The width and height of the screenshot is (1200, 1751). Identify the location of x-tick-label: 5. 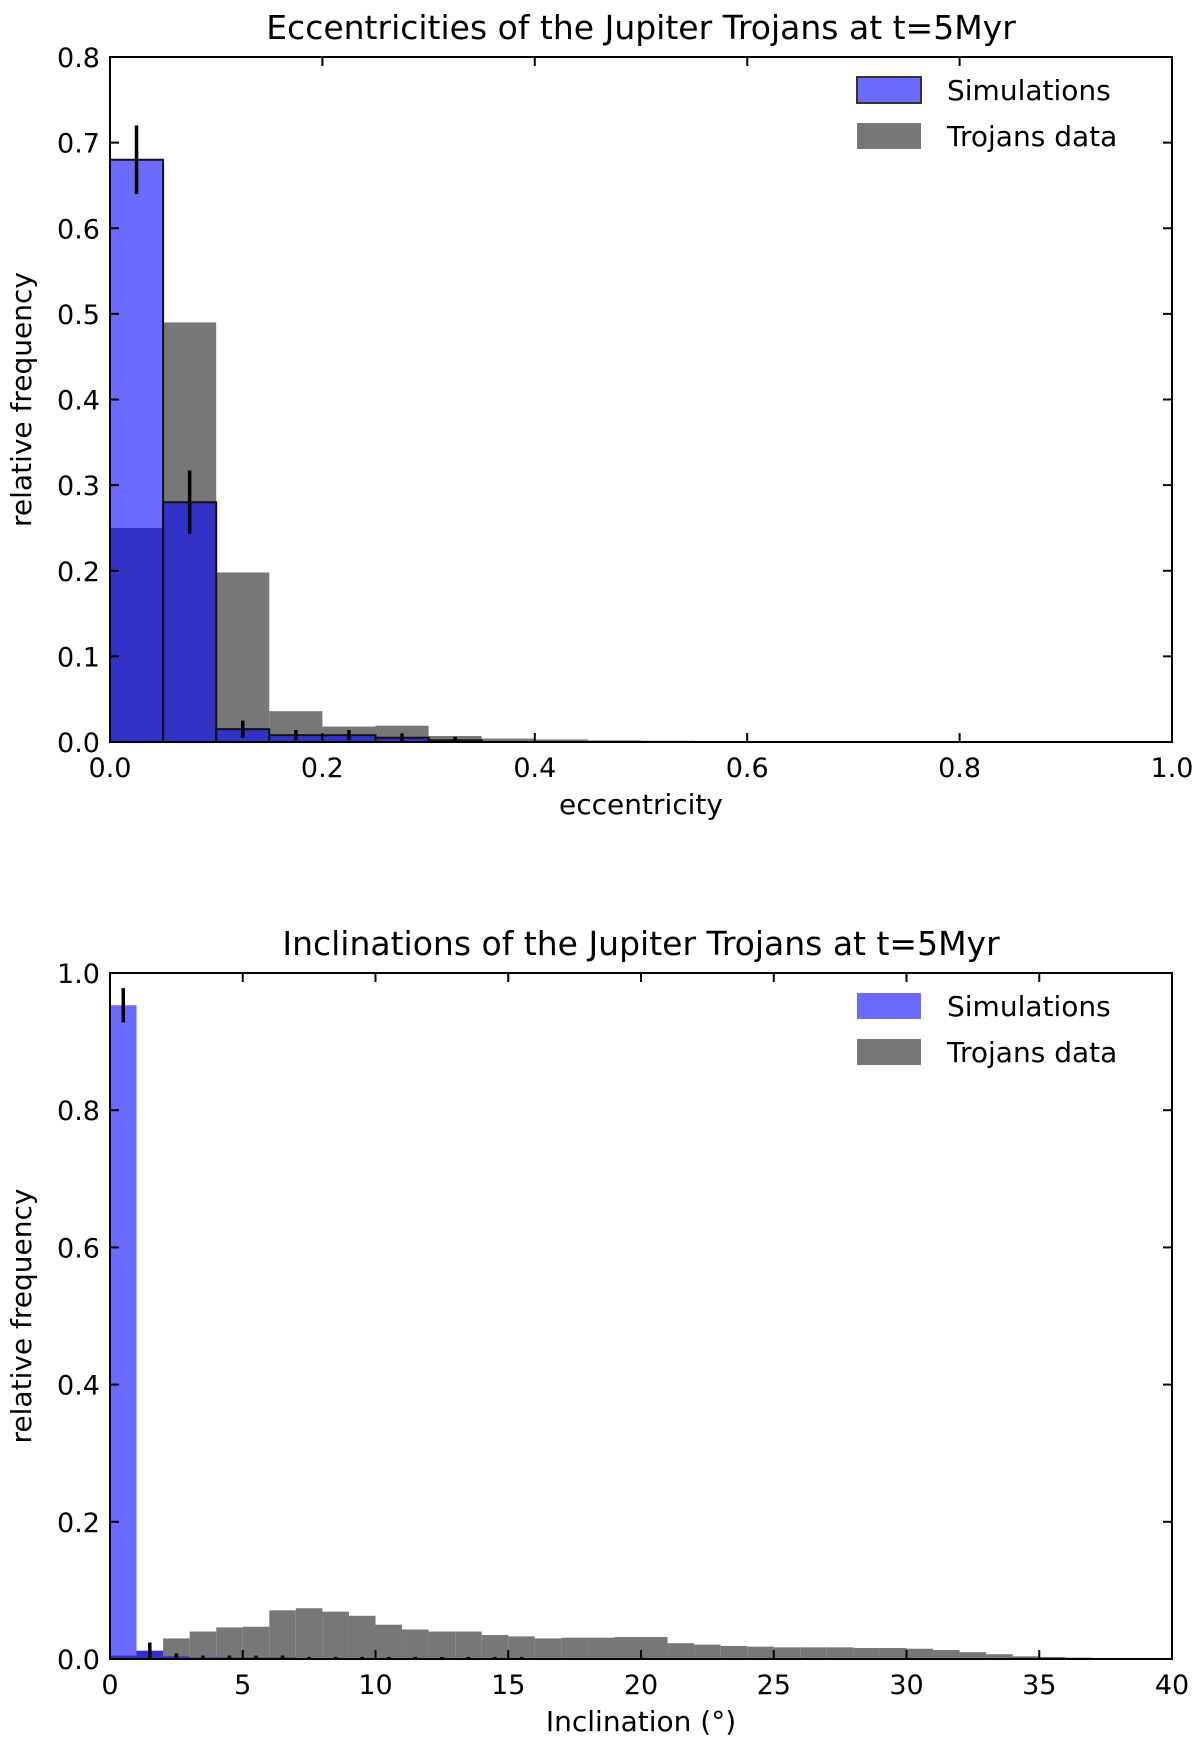
(242, 1685).